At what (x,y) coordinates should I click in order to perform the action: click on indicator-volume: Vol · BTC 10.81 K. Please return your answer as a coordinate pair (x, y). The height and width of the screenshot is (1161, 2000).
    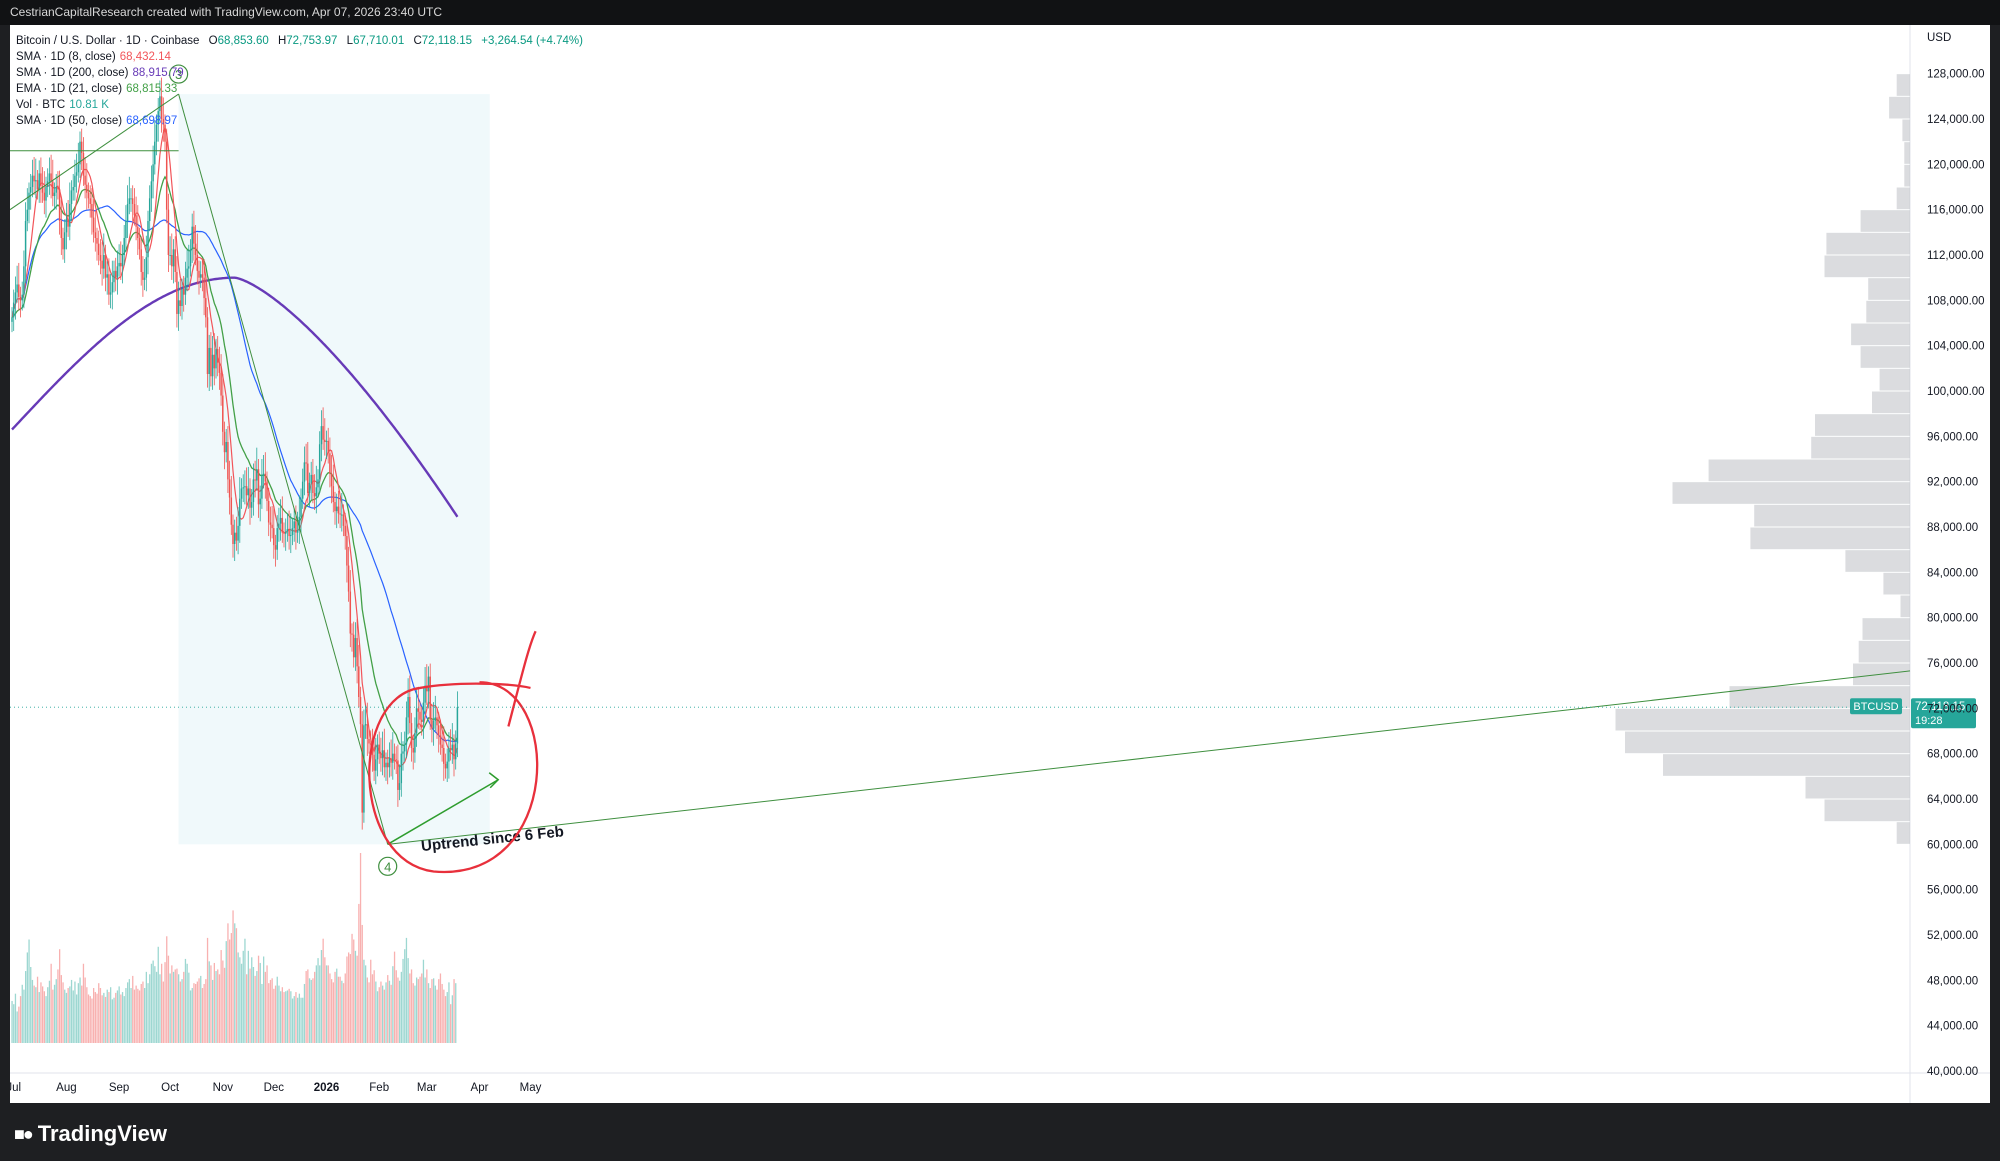
    Looking at the image, I should click on (299, 105).